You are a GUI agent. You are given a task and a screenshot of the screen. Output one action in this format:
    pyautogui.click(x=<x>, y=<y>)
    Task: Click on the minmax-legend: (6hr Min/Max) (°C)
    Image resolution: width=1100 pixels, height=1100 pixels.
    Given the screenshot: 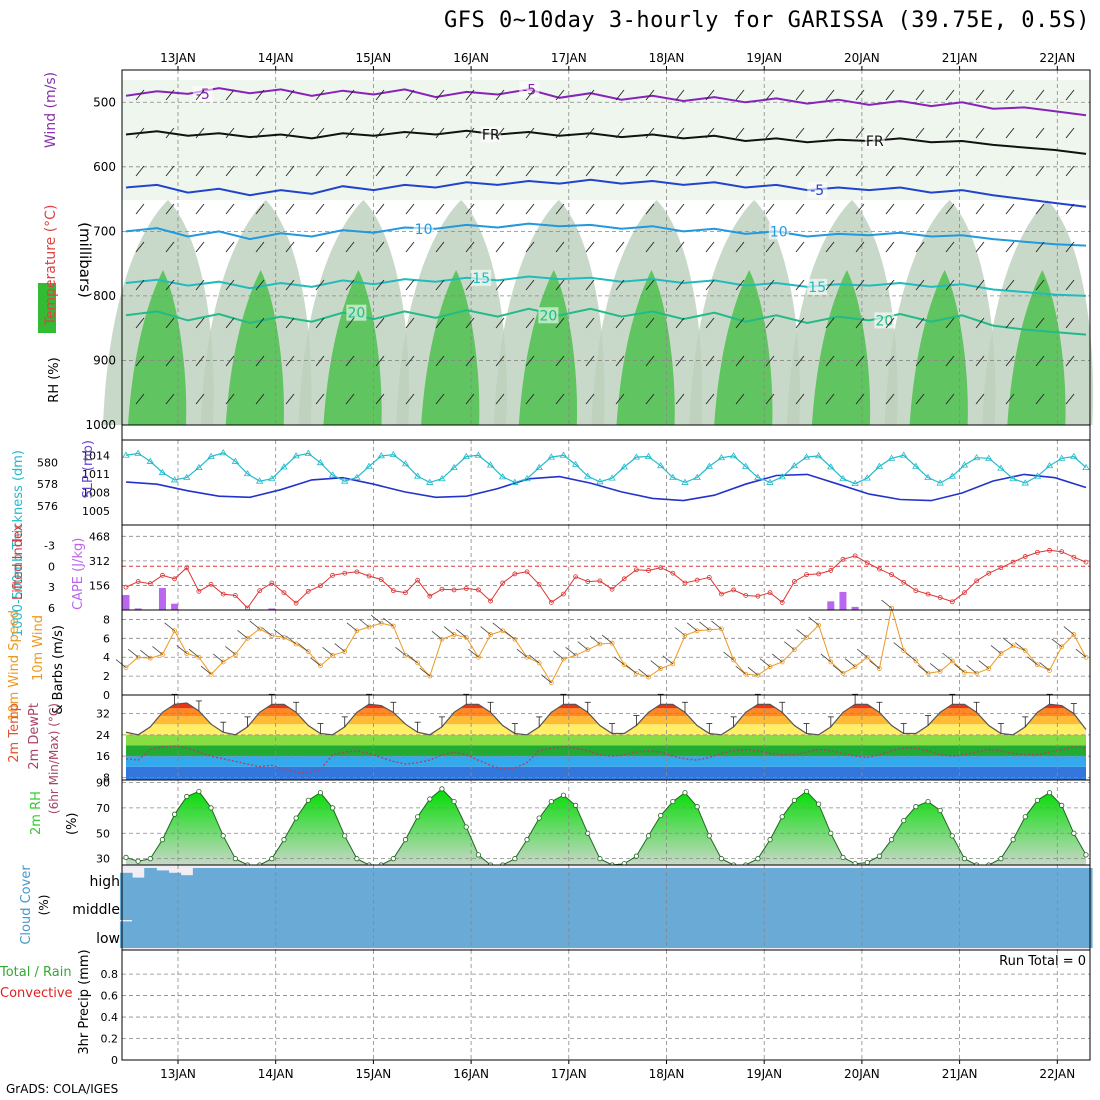 What is the action you would take?
    pyautogui.click(x=54, y=758)
    